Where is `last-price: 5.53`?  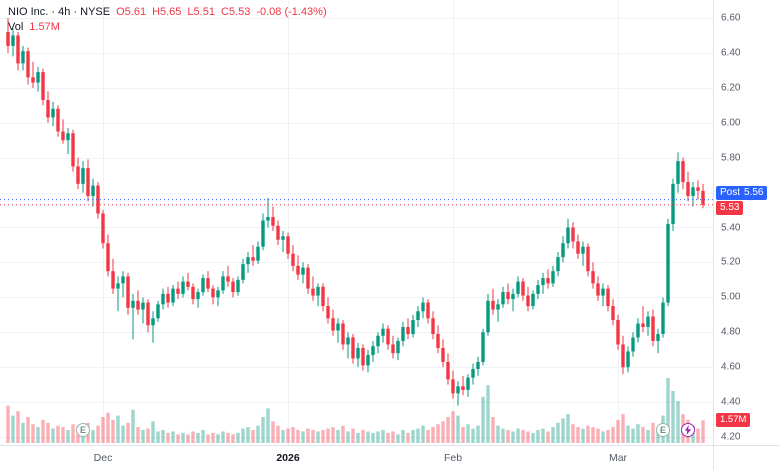 last-price: 5.53 is located at coordinates (730, 207).